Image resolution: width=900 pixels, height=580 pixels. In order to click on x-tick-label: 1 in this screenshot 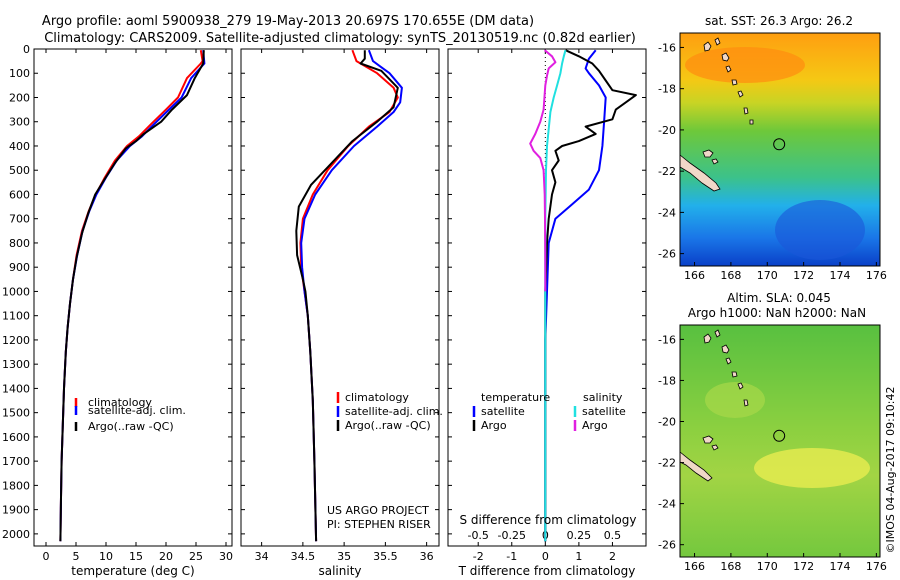, I will do `click(578, 556)`.